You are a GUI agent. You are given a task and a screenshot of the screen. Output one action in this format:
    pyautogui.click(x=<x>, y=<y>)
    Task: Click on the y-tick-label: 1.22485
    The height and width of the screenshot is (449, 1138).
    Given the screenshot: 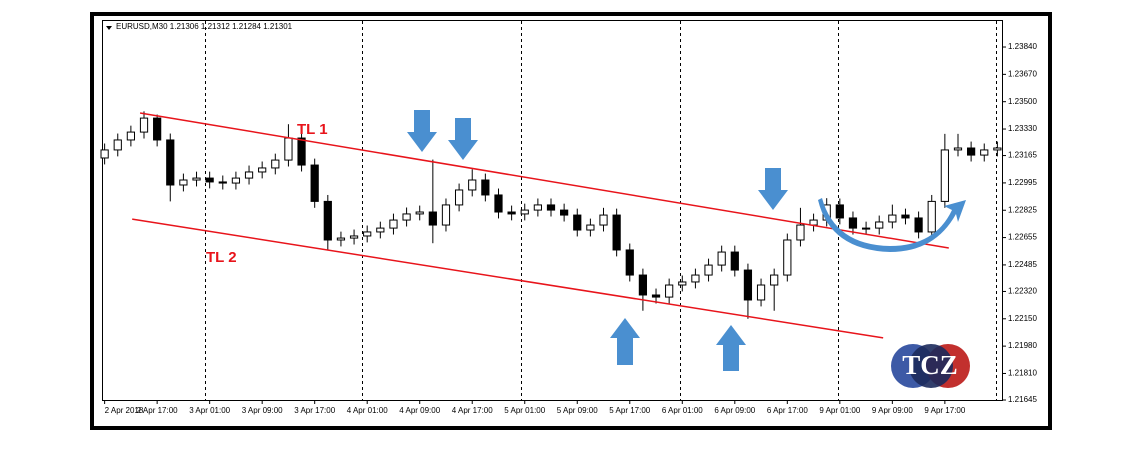 What is the action you would take?
    pyautogui.click(x=1022, y=264)
    